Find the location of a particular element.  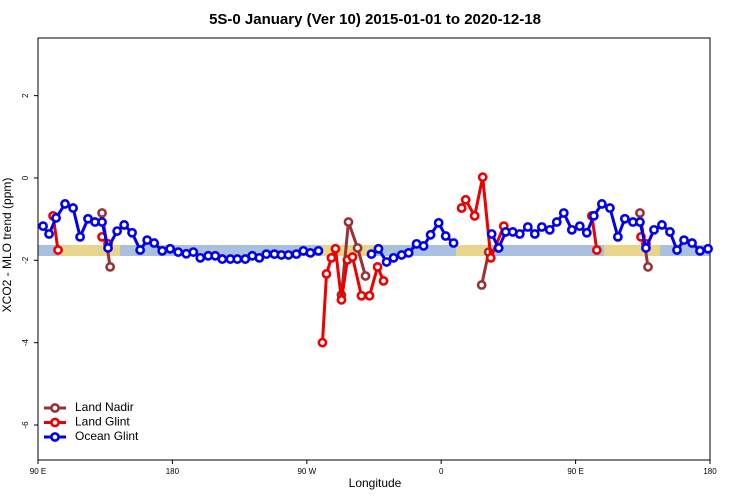

x-axis-label: Longitude is located at coordinates (375, 483).